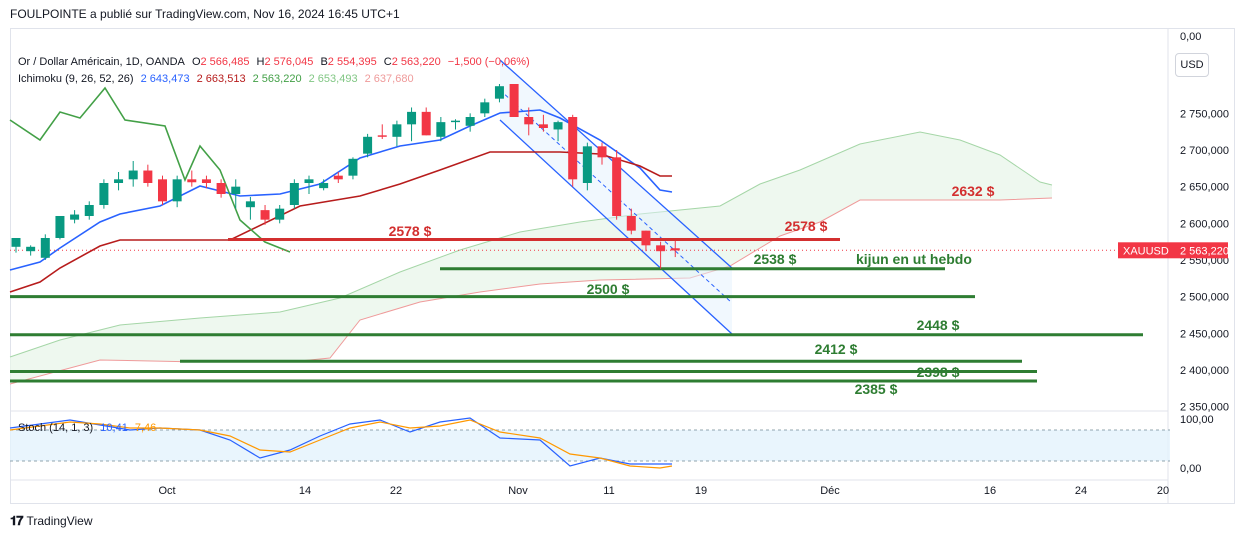 This screenshot has width=1246, height=539. What do you see at coordinates (387, 62) in the screenshot?
I see `c-label: C` at bounding box center [387, 62].